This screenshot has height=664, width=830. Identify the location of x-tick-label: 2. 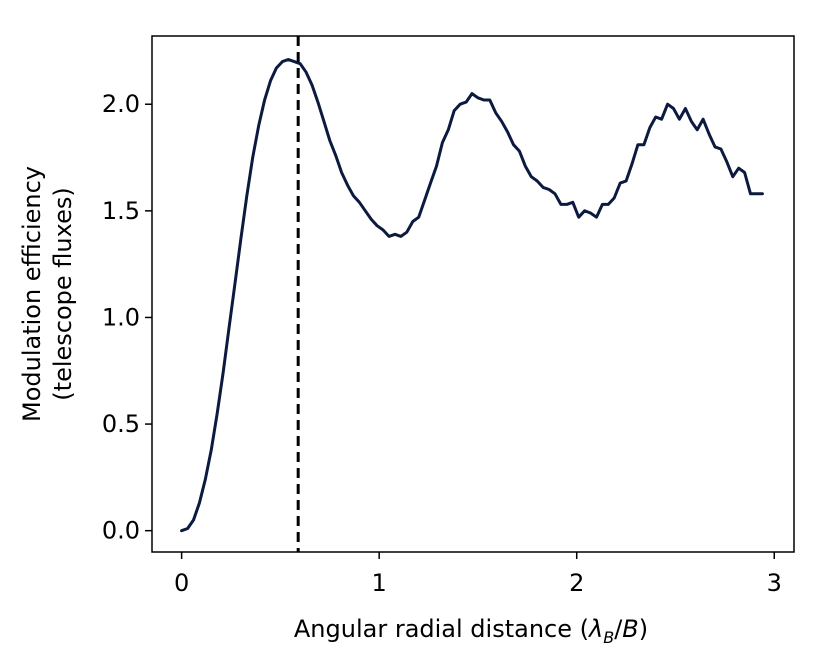
(576, 583).